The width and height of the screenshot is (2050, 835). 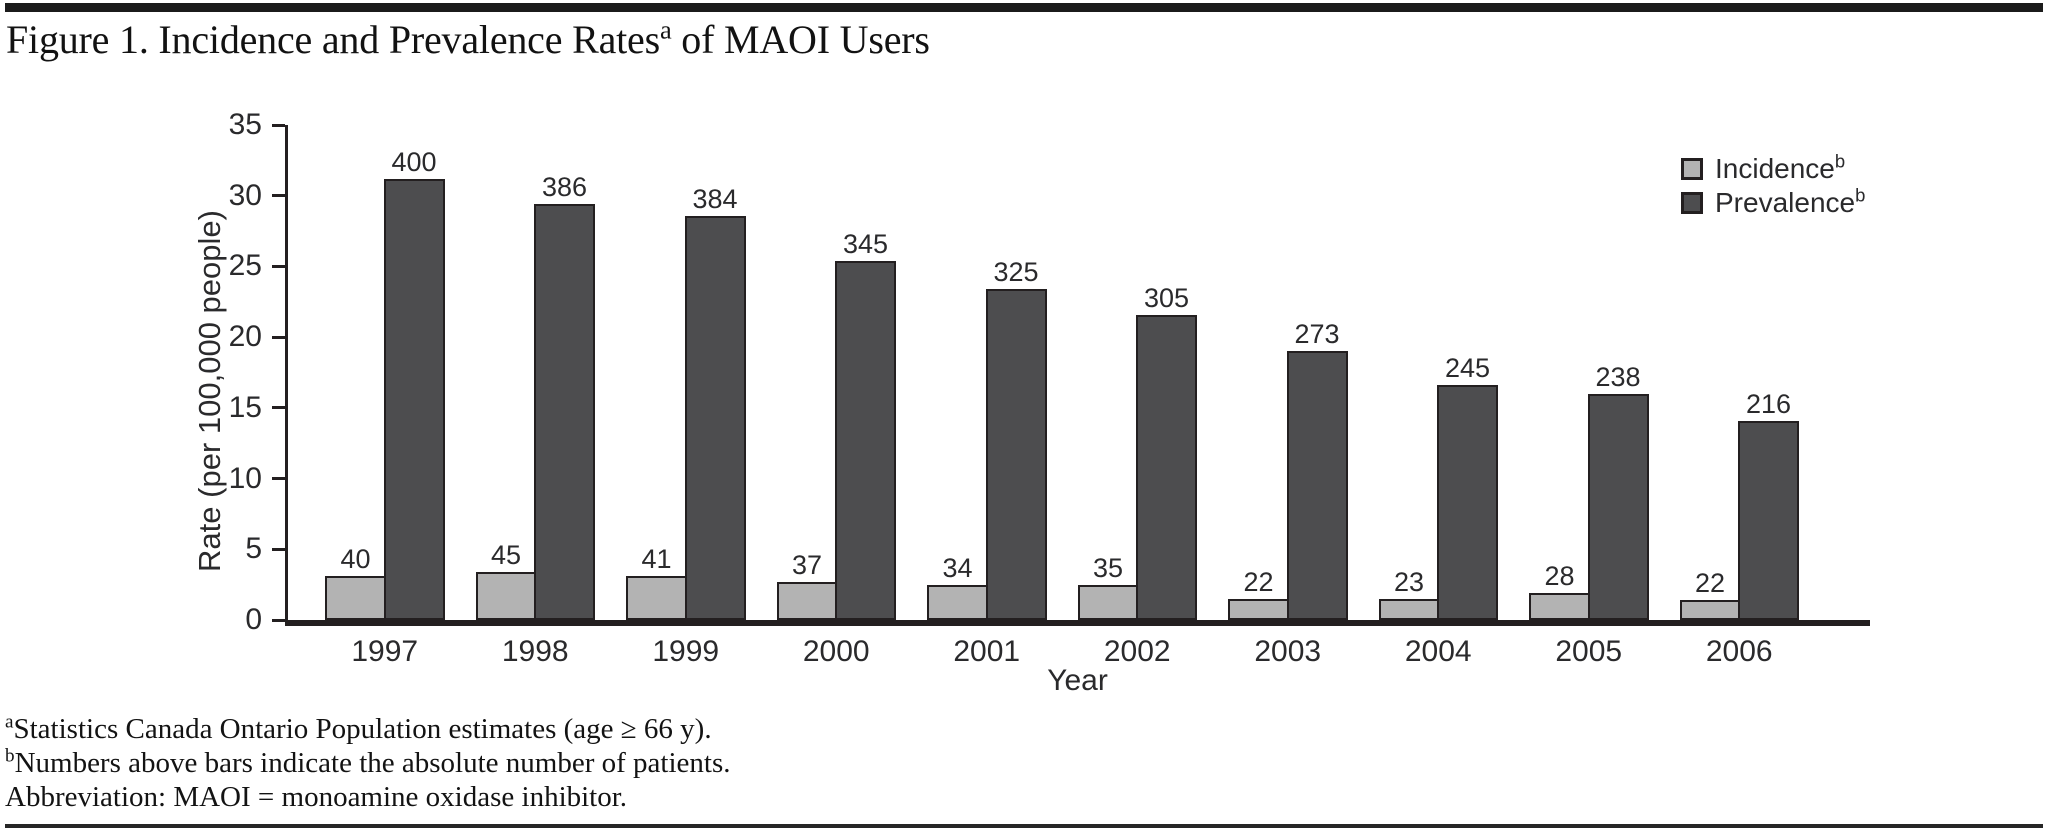 What do you see at coordinates (715, 198) in the screenshot?
I see `bar-value-label: 384` at bounding box center [715, 198].